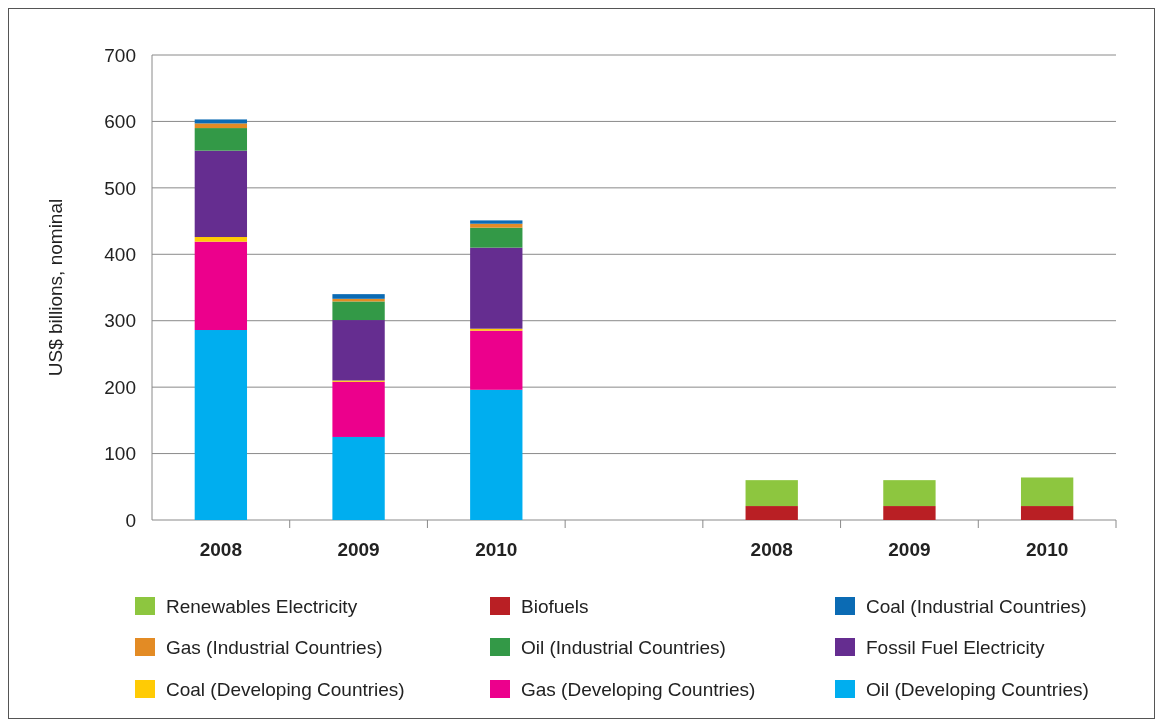 This screenshot has height=727, width=1163. I want to click on legend-label: Biofuels, so click(555, 606).